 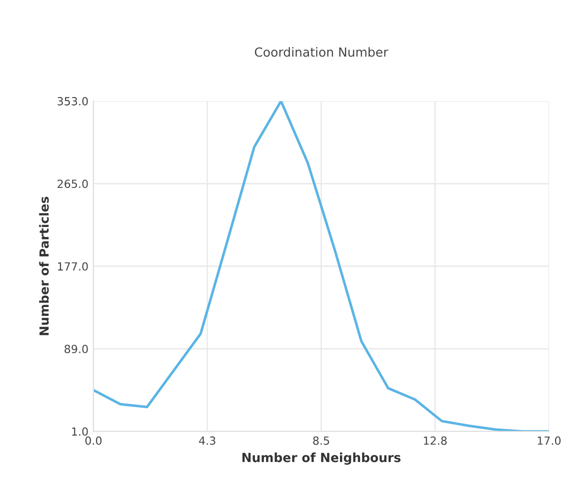 I want to click on x-axis-title: Number of Neighbours, so click(x=321, y=458).